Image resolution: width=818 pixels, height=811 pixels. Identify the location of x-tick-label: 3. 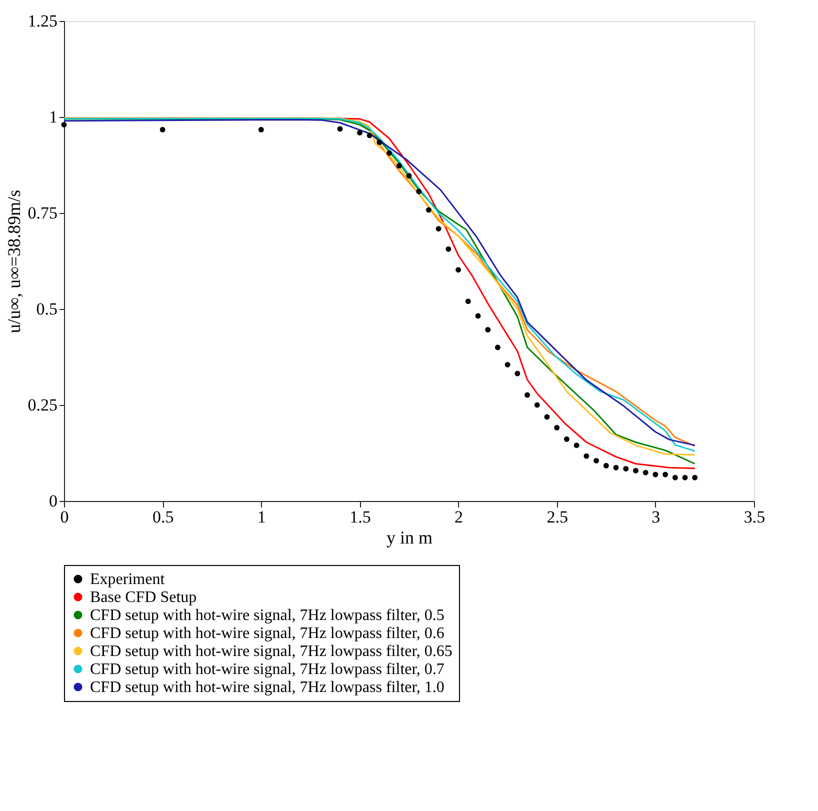
(656, 517).